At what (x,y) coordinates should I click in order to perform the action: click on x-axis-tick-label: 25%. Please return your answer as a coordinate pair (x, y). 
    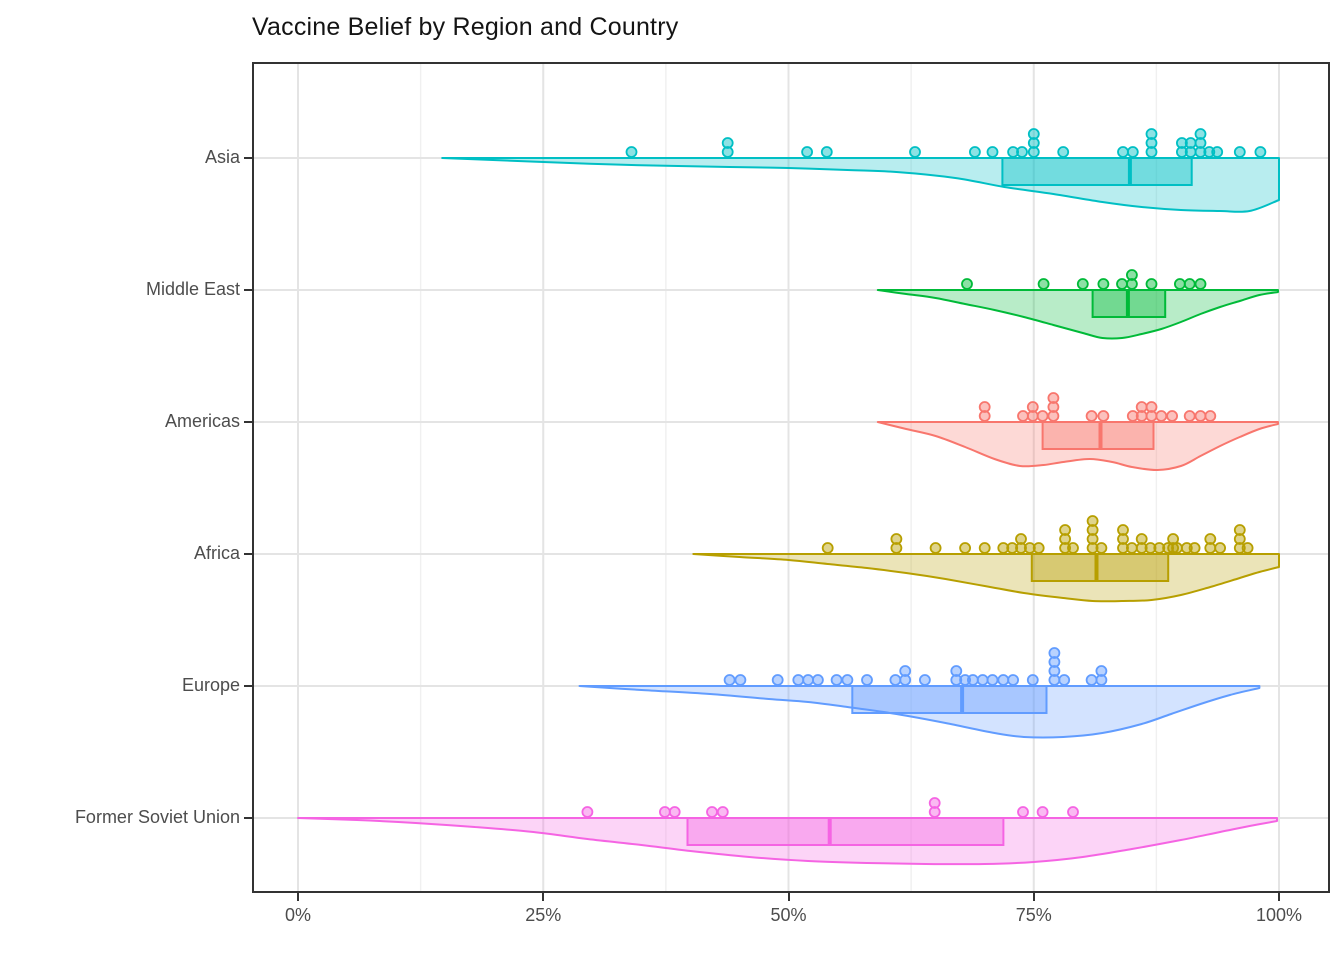
    Looking at the image, I should click on (543, 915).